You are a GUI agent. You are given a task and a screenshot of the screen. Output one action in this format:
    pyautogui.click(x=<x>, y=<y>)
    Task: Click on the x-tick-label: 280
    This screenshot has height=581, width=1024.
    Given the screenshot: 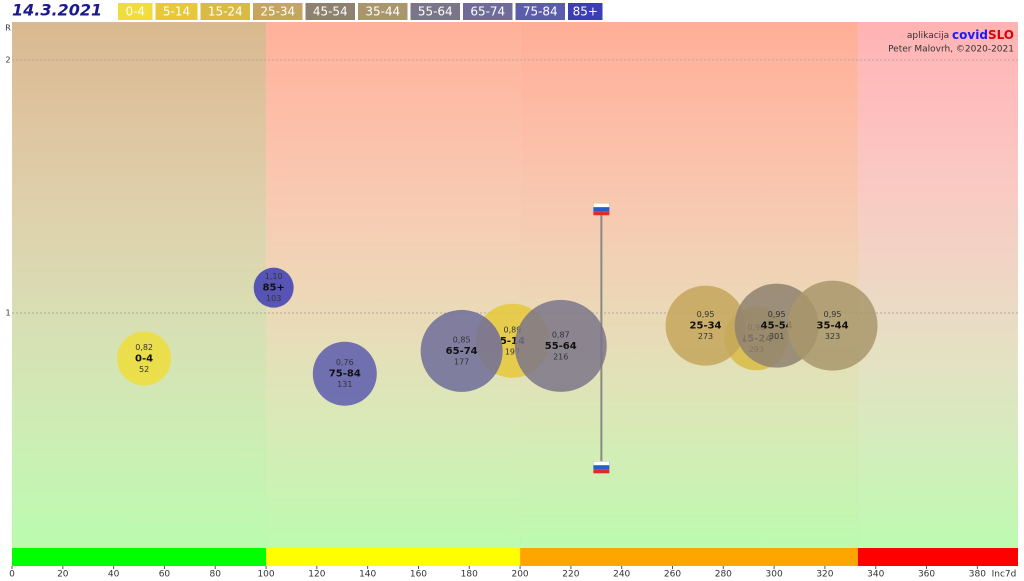 What is the action you would take?
    pyautogui.click(x=723, y=575)
    